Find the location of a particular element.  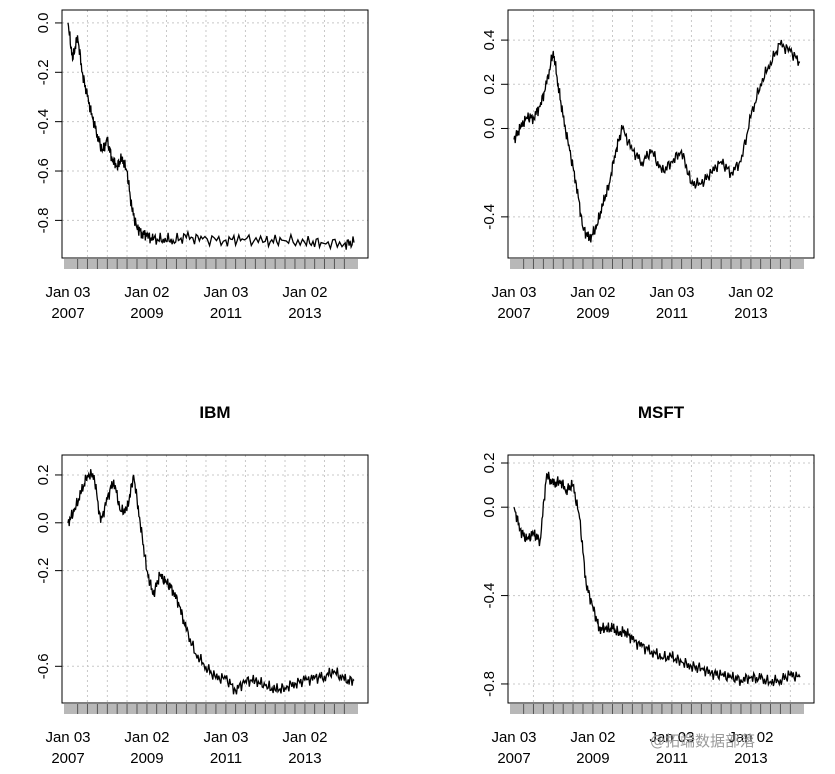

y-tick-label: 0.4 is located at coordinates (489, 40).